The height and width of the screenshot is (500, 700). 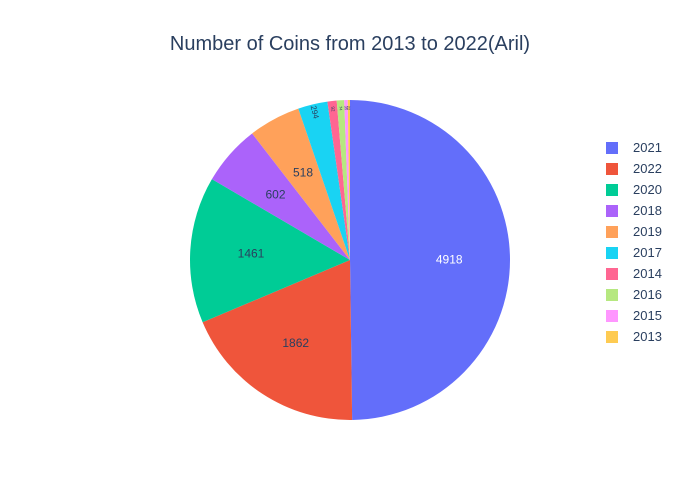 What do you see at coordinates (647, 231) in the screenshot?
I see `legend-label: 2019` at bounding box center [647, 231].